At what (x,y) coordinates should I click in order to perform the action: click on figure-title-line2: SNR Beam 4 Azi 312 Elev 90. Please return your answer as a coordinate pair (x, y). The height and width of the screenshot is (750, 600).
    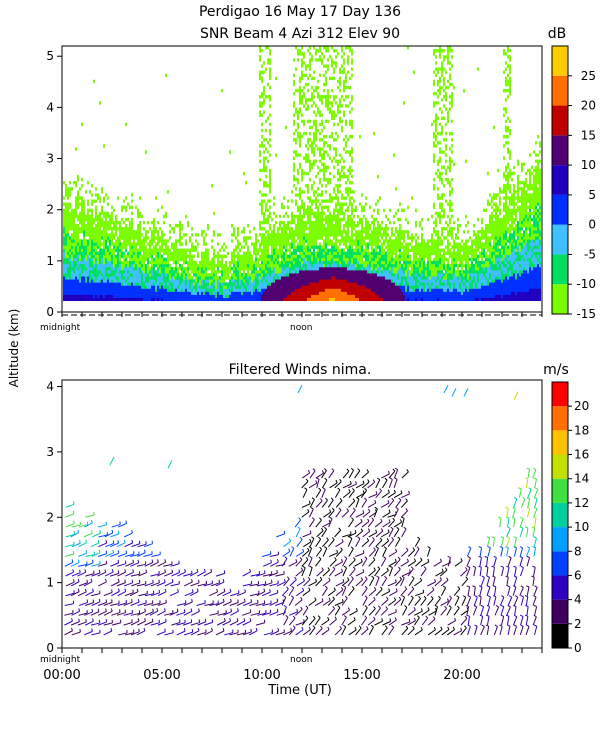
    Looking at the image, I should click on (300, 34).